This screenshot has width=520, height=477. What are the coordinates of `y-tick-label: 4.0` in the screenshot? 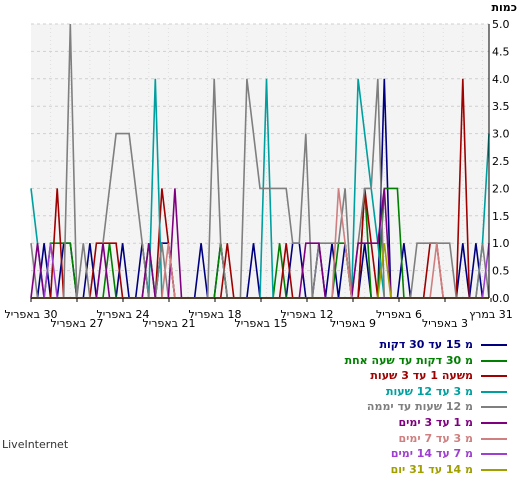 It's located at (501, 79).